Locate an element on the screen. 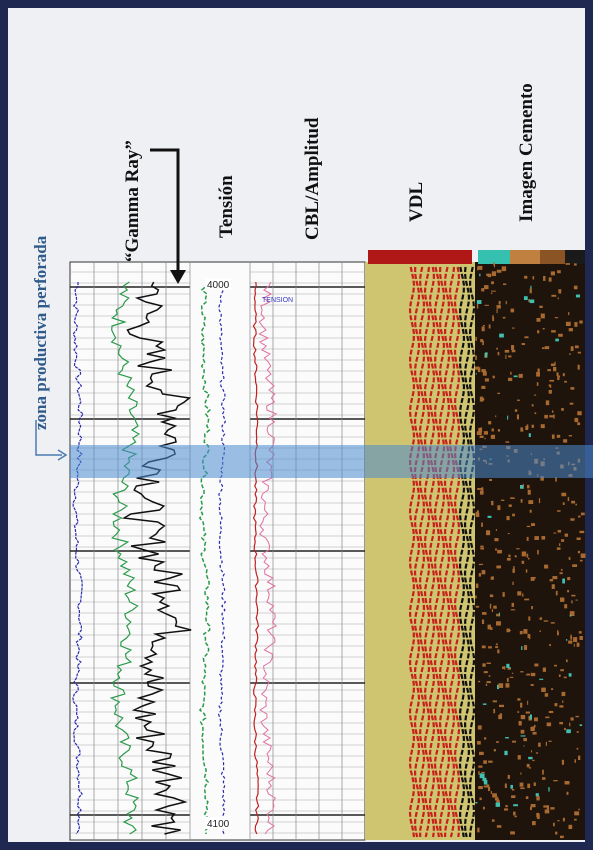 The image size is (593, 850). tension-blue is located at coordinates (222, 558).